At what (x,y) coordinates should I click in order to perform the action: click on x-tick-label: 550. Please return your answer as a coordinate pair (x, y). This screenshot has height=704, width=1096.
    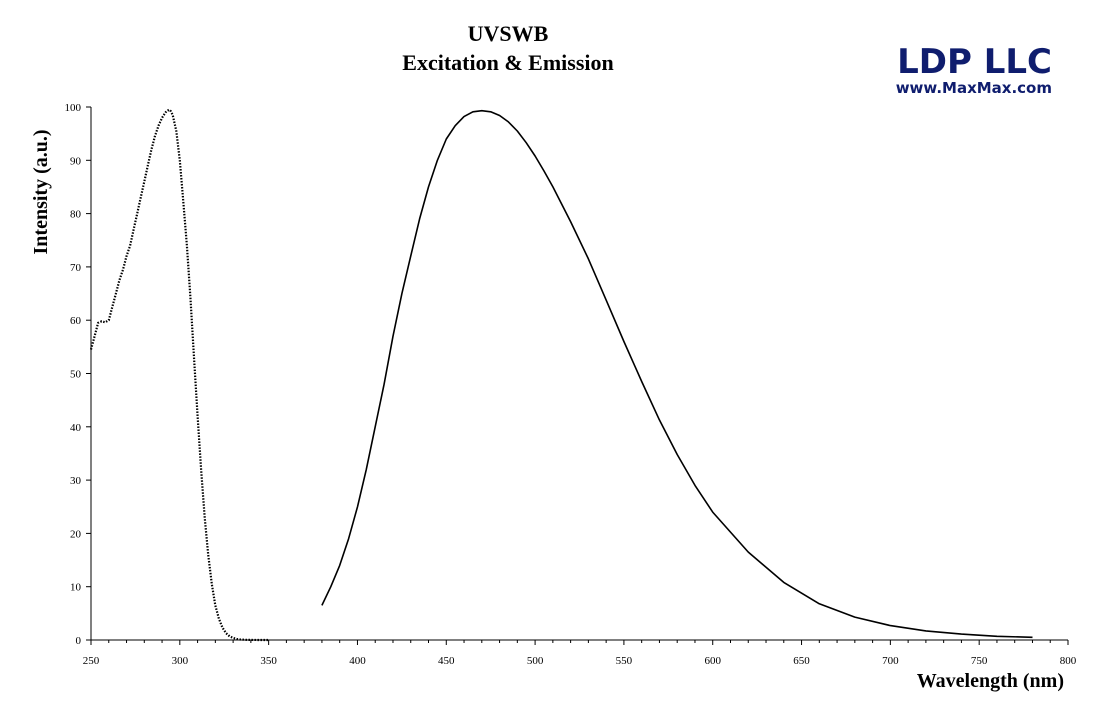
    Looking at the image, I should click on (624, 661).